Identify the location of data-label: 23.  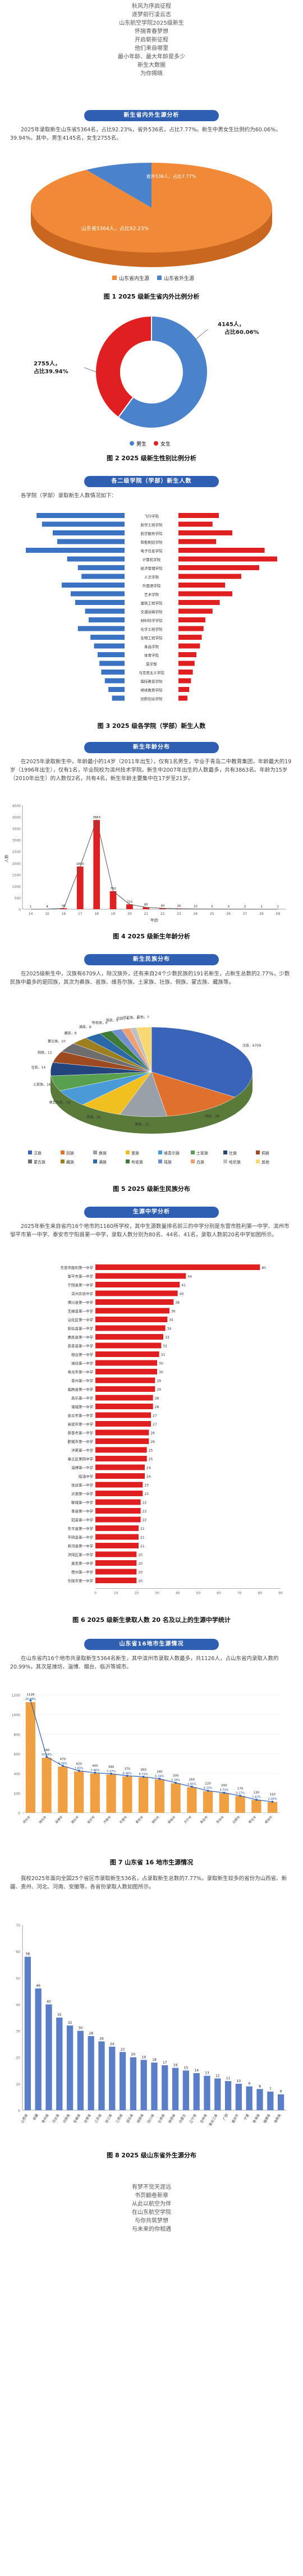
(146, 1494).